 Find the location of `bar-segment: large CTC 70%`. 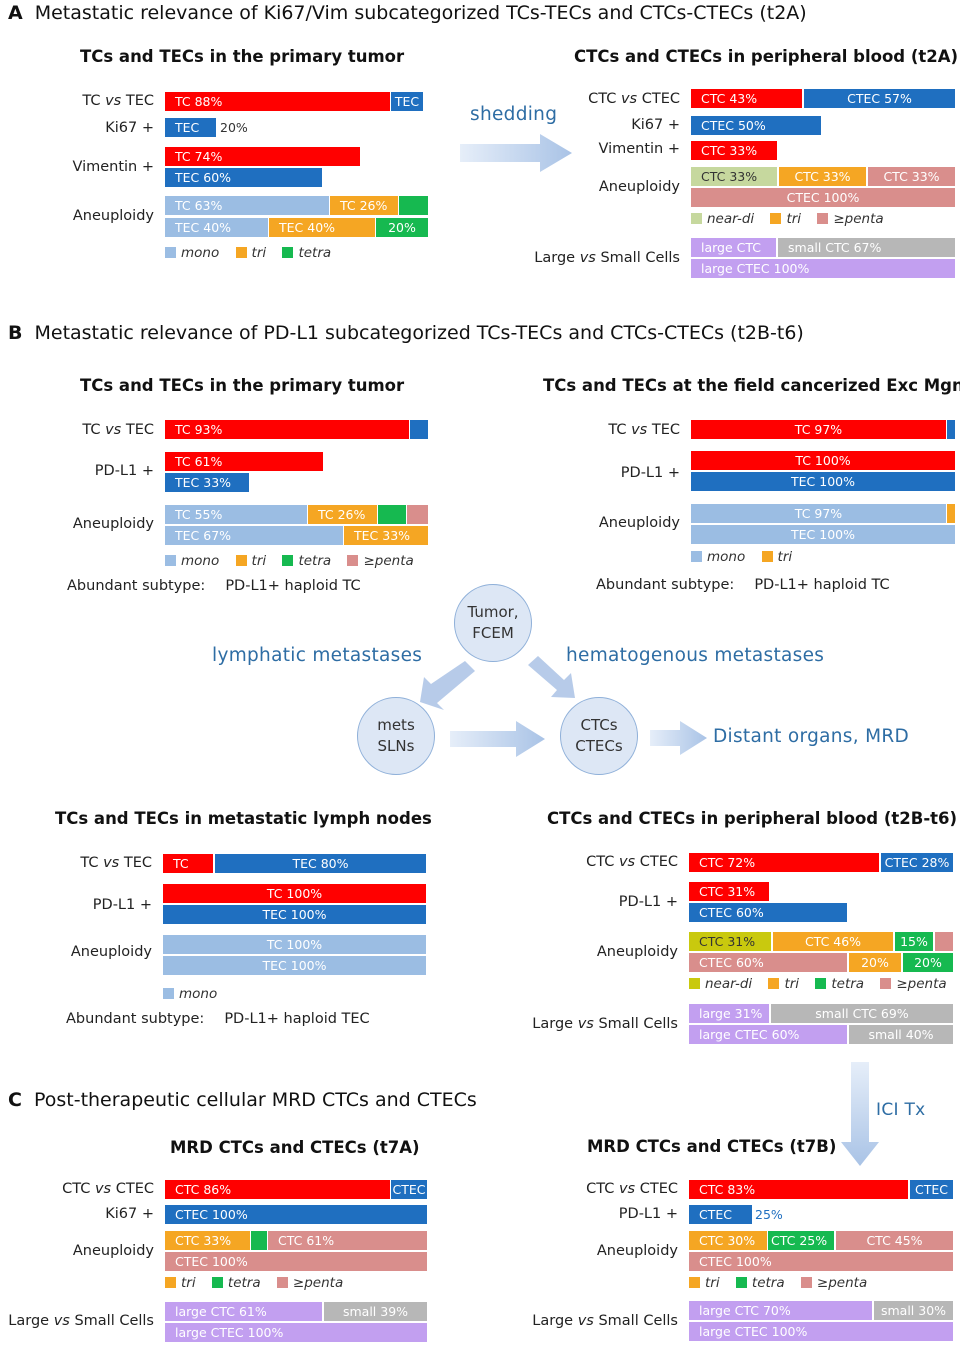

bar-segment: large CTC 70% is located at coordinates (780, 1310).